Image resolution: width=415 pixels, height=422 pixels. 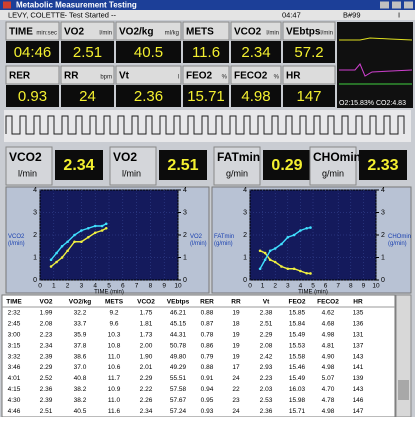 I want to click on y-tick-label: 0, so click(x=245, y=280).